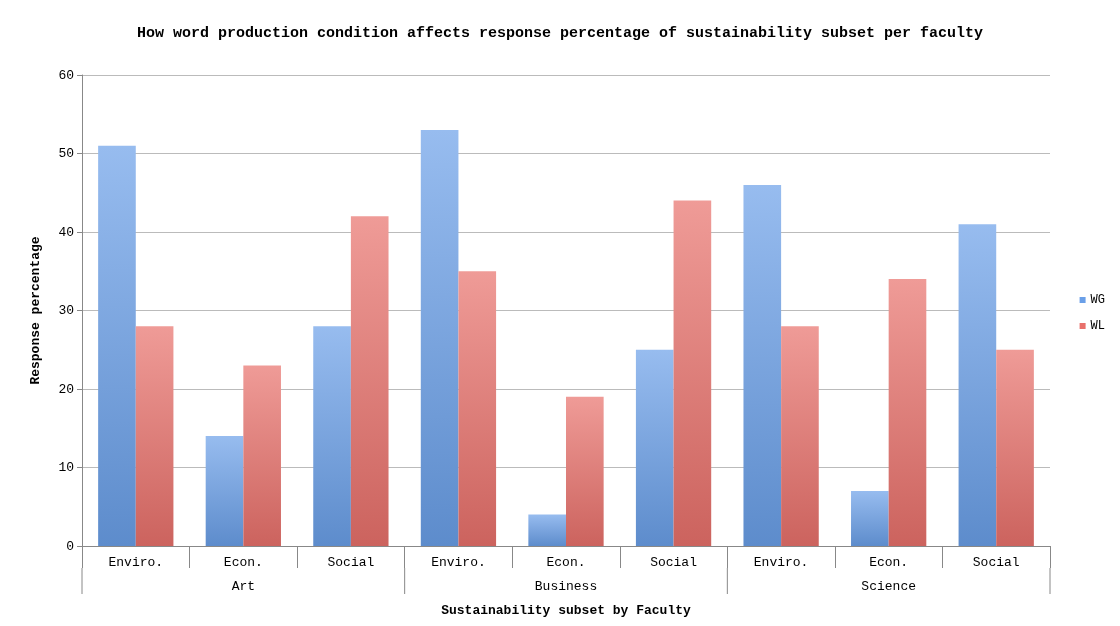 Image resolution: width=1120 pixels, height=626 pixels. Describe the element at coordinates (66, 232) in the screenshot. I see `y-tick-label: 40` at that location.